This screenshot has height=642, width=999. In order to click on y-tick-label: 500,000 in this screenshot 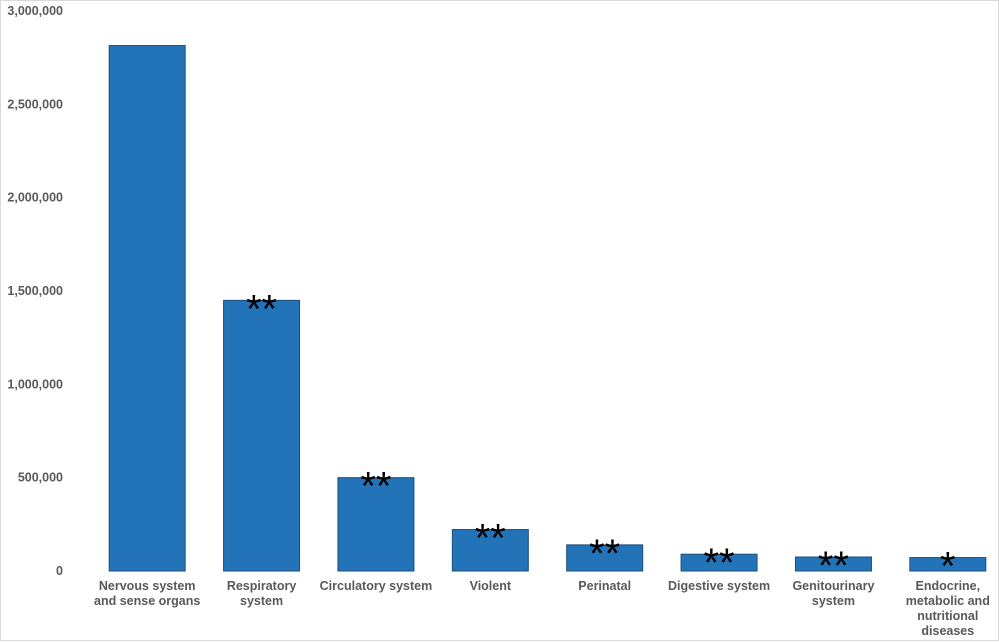, I will do `click(40, 478)`.